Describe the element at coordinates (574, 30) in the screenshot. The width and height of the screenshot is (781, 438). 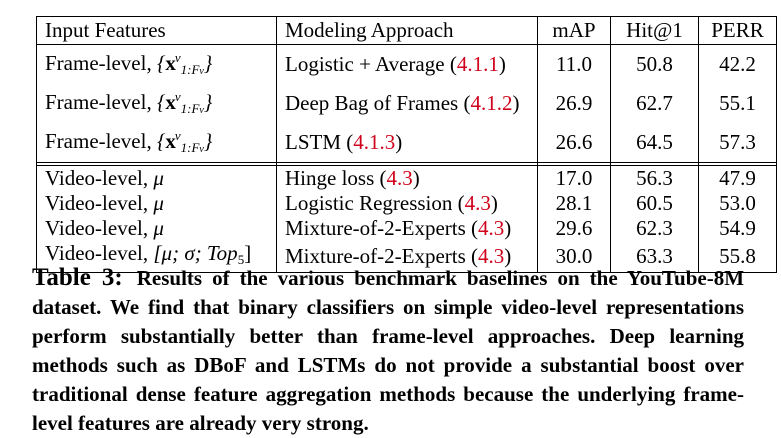
I see `header-map: mAP` at that location.